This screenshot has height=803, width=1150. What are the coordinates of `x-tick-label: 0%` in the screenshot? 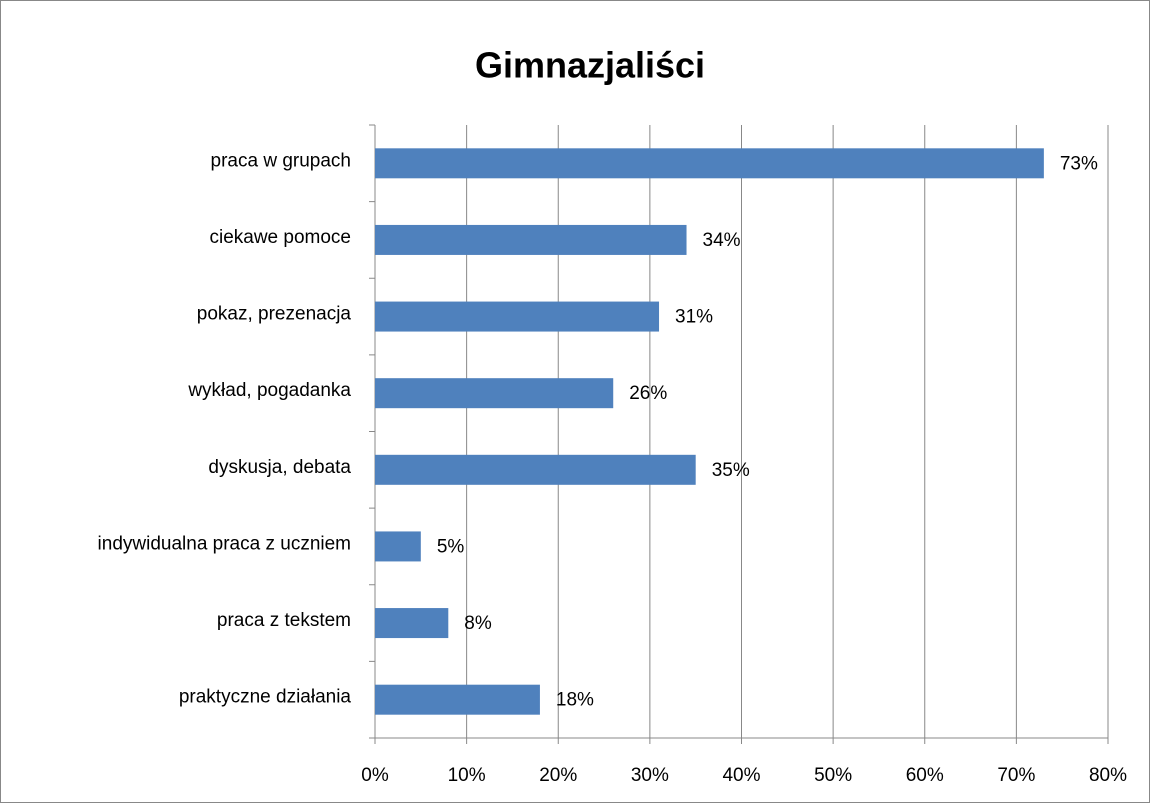 It's located at (375, 775).